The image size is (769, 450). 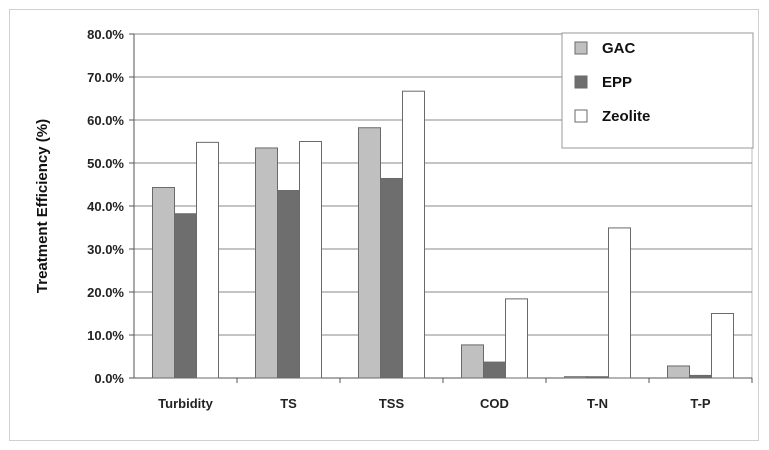 What do you see at coordinates (700, 376) in the screenshot?
I see `bar-epp-t-p` at bounding box center [700, 376].